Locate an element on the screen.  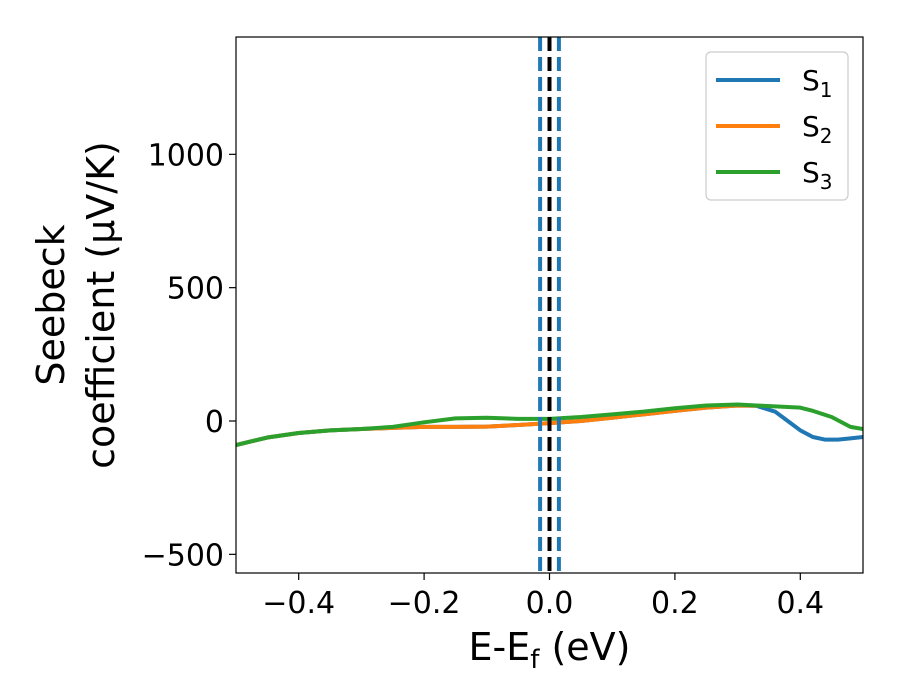
series-line-S3 is located at coordinates (549, 424).